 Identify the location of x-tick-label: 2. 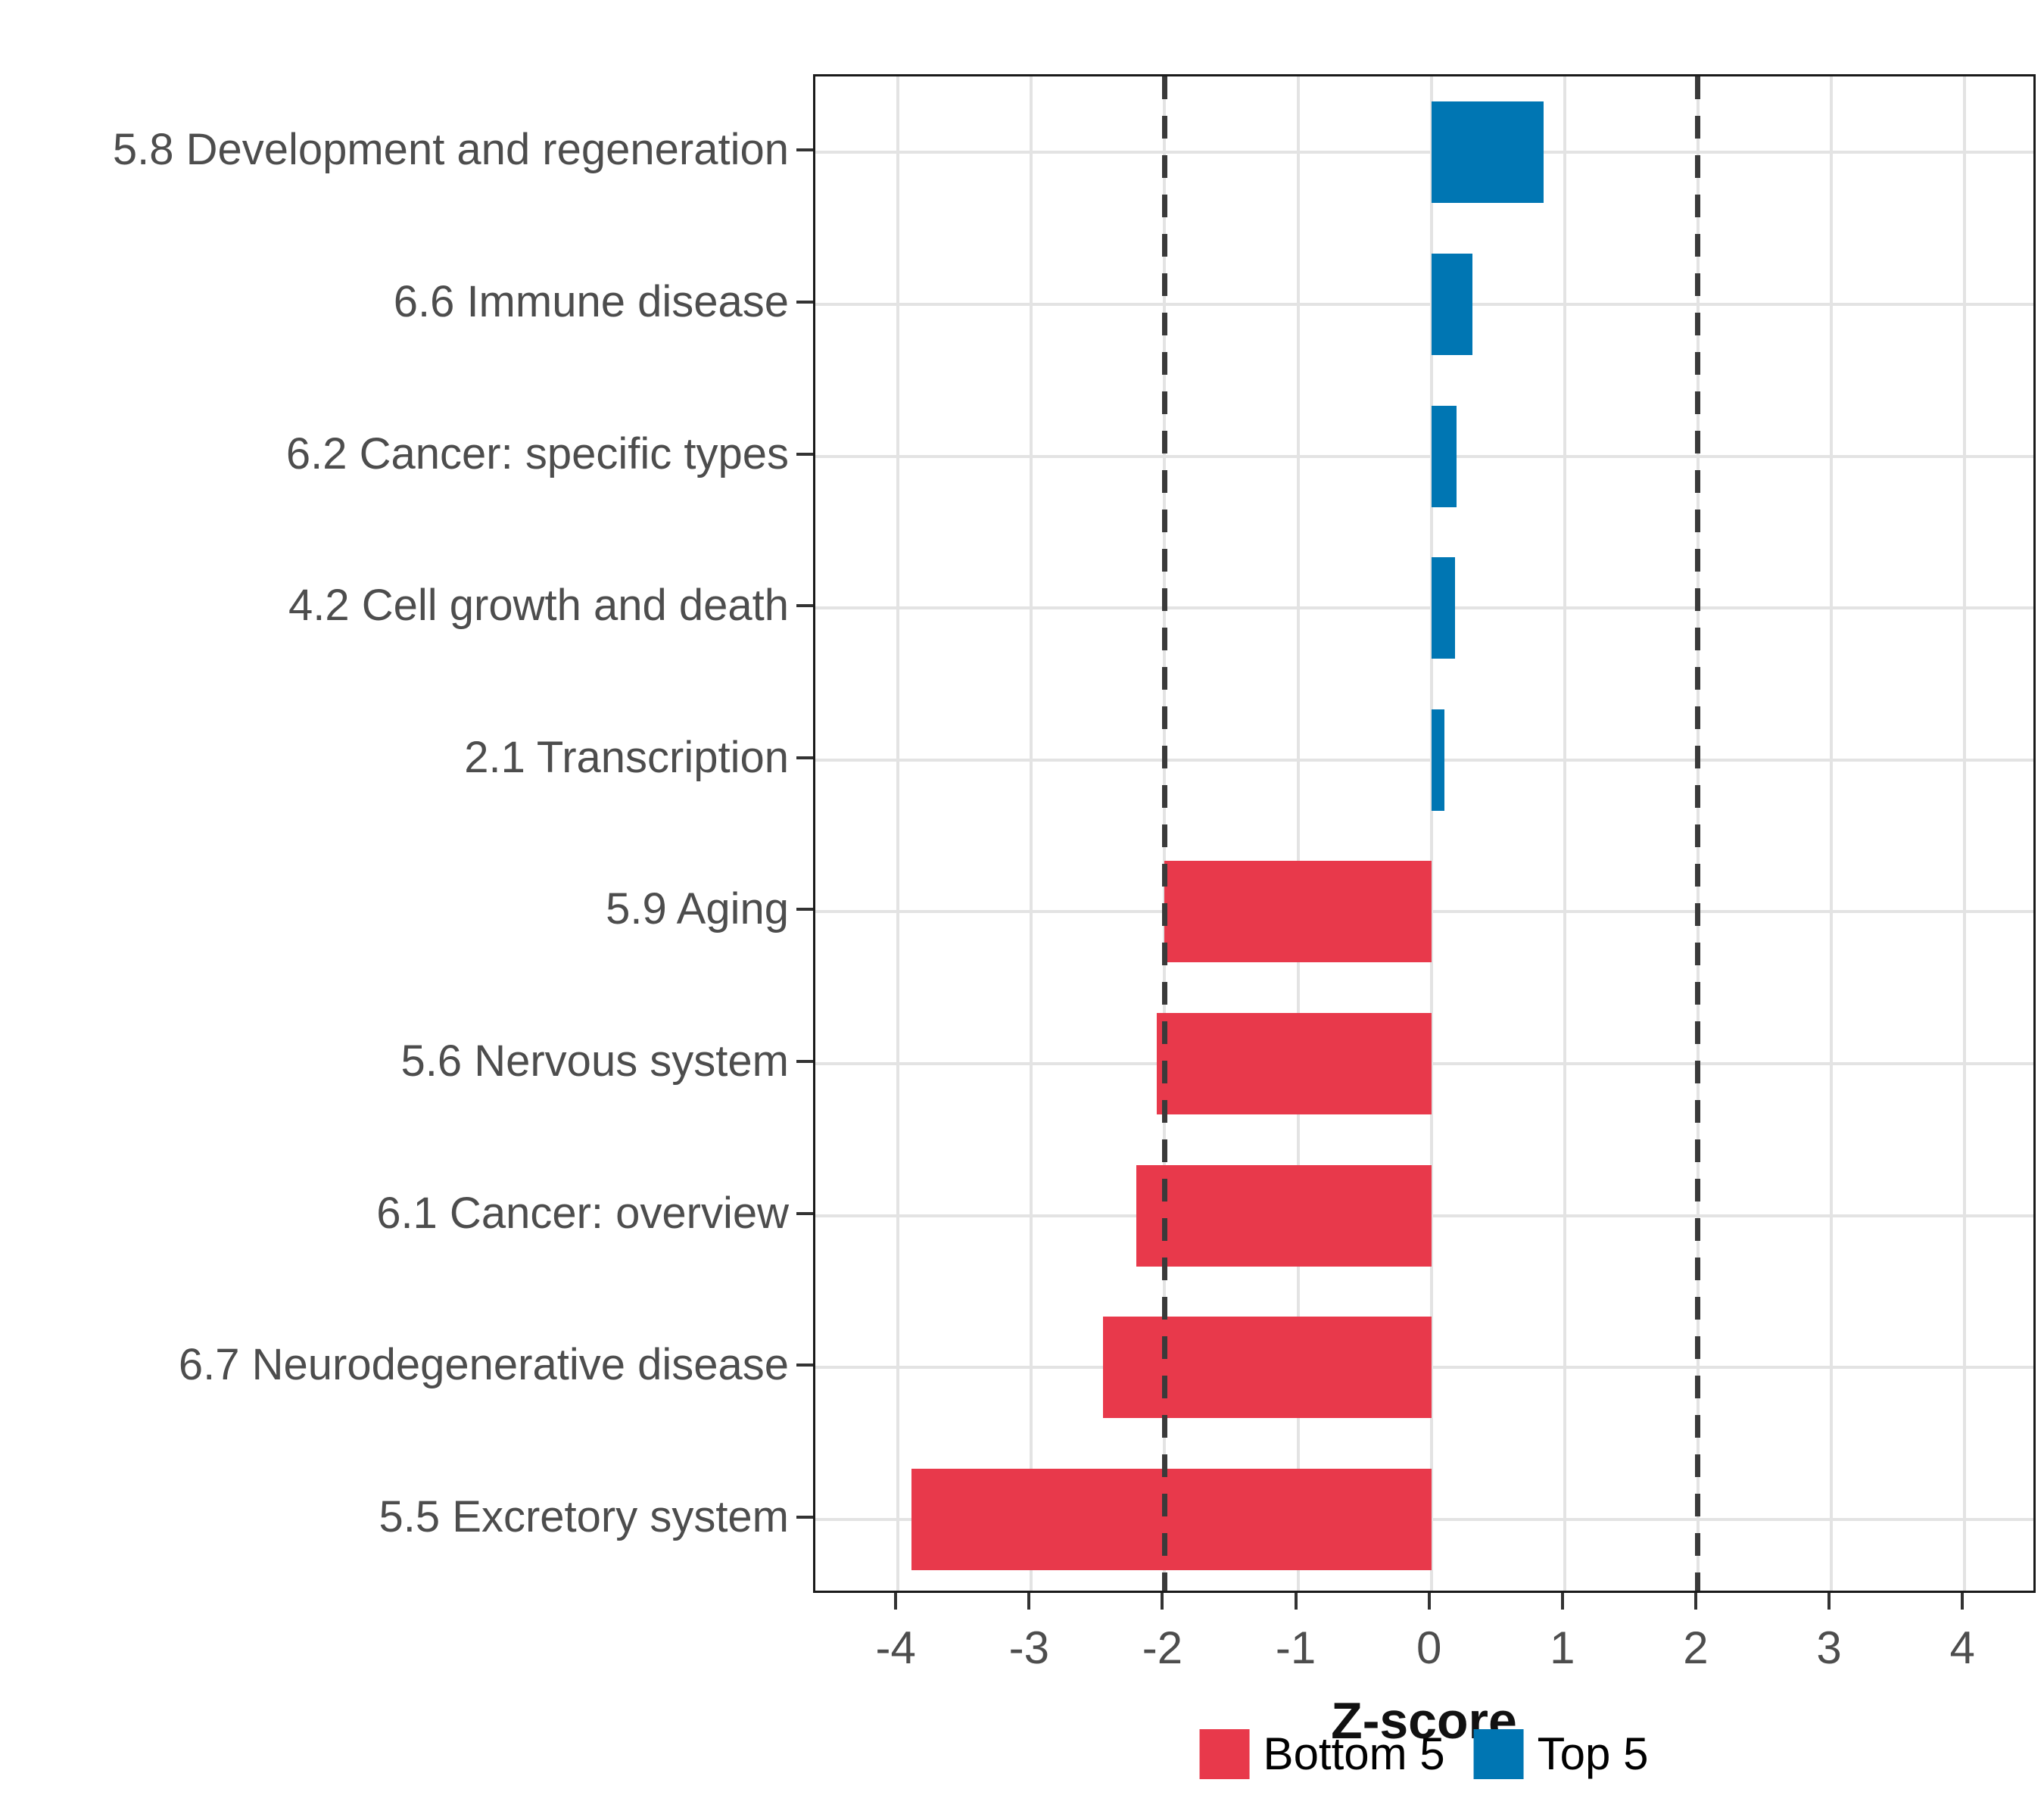
(1696, 1647).